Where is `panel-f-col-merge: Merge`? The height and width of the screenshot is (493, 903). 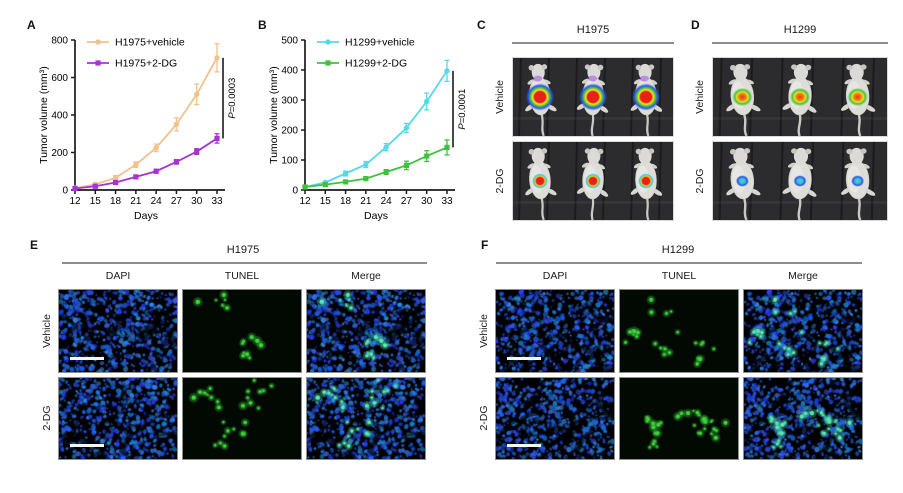
panel-f-col-merge: Merge is located at coordinates (803, 276).